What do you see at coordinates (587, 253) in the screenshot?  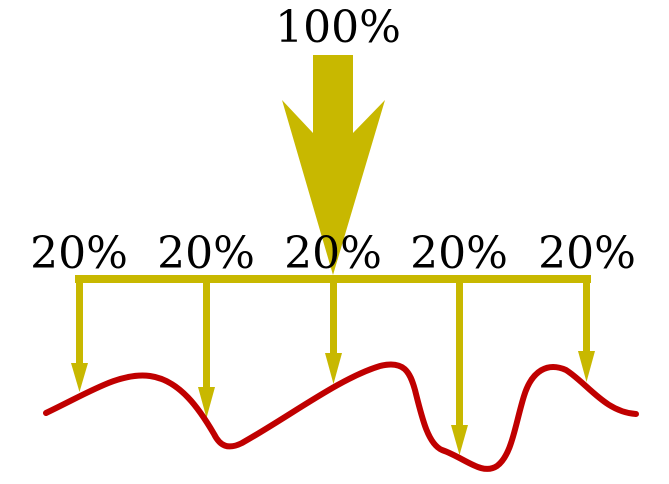 I see `branch-label-5: 20%` at bounding box center [587, 253].